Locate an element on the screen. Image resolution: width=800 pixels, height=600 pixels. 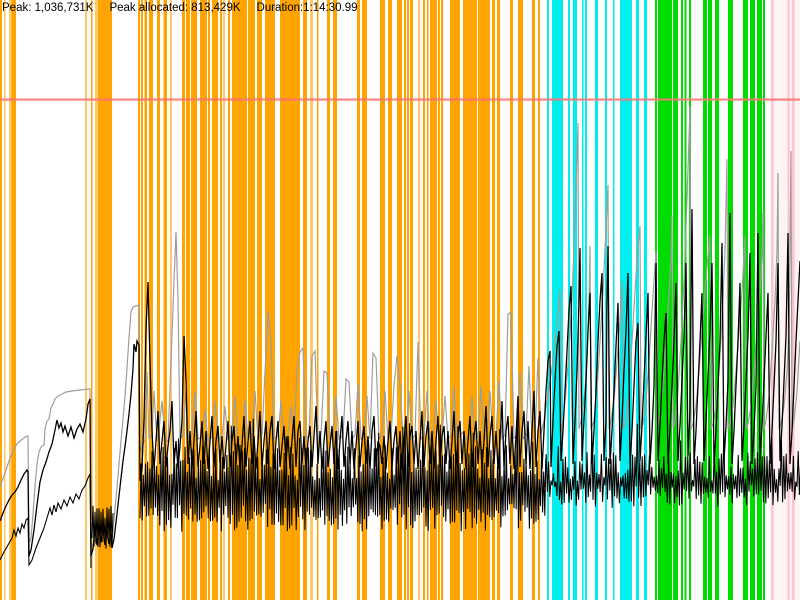
in-use-memory-line-left is located at coordinates (46, 521).